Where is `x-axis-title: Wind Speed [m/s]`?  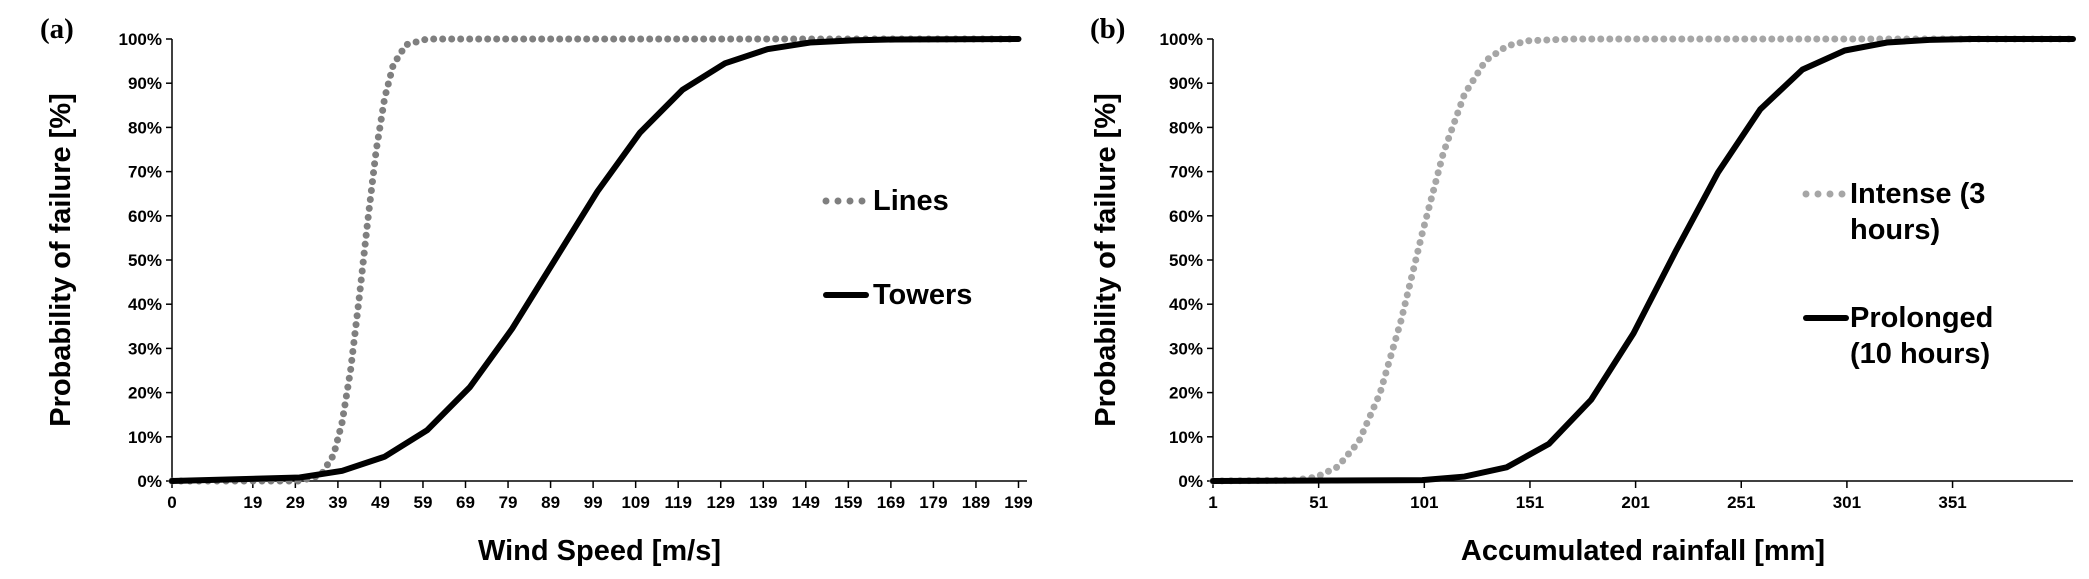
x-axis-title: Wind Speed [m/s] is located at coordinates (599, 551).